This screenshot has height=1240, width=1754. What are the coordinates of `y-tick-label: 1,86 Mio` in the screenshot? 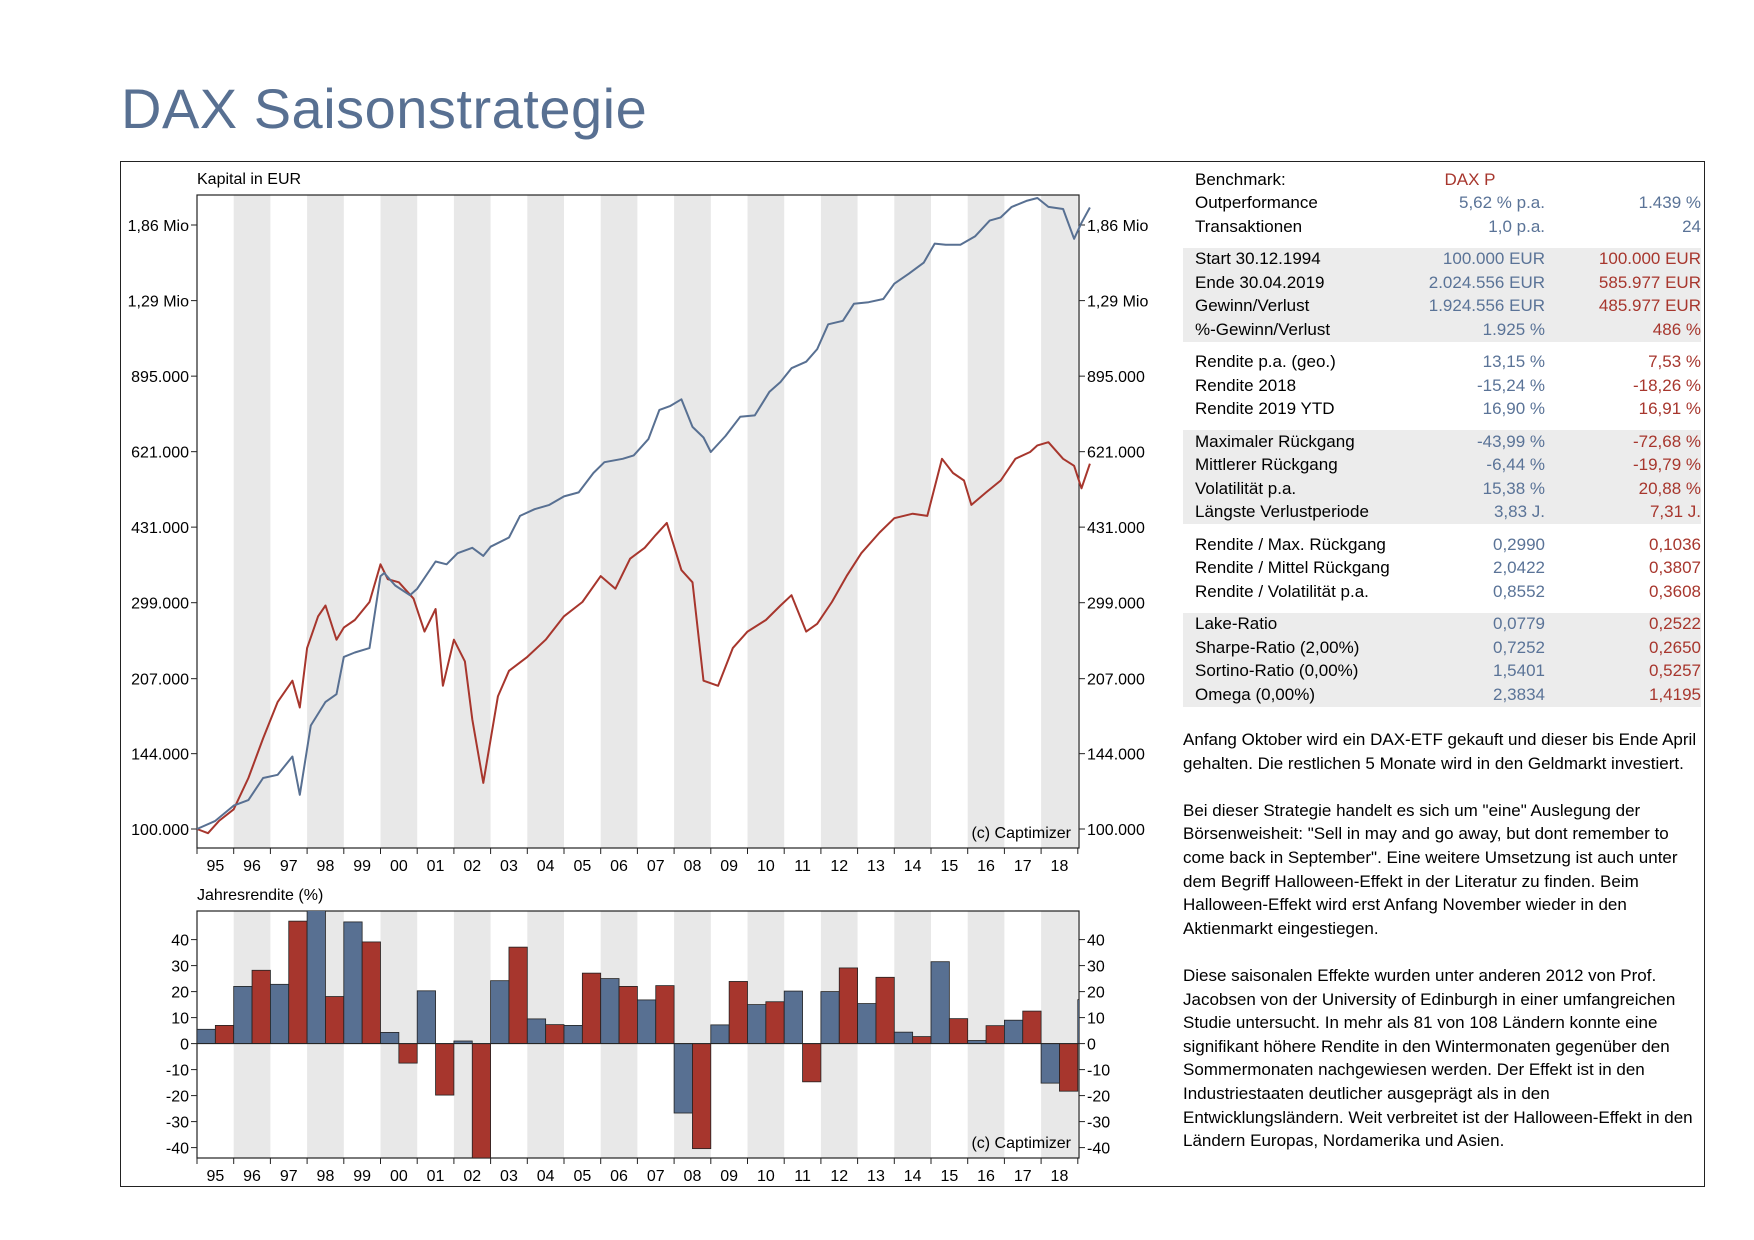 It's located at (158, 226).